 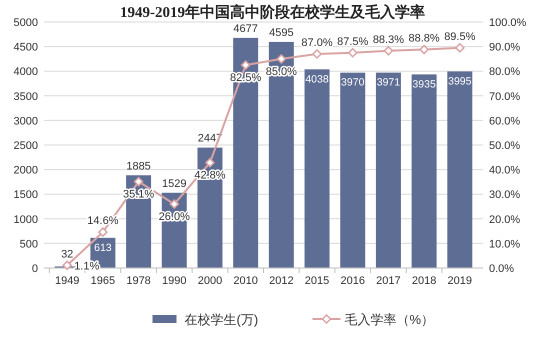 I want to click on y2-tick-label: 100.0%, so click(x=508, y=23).